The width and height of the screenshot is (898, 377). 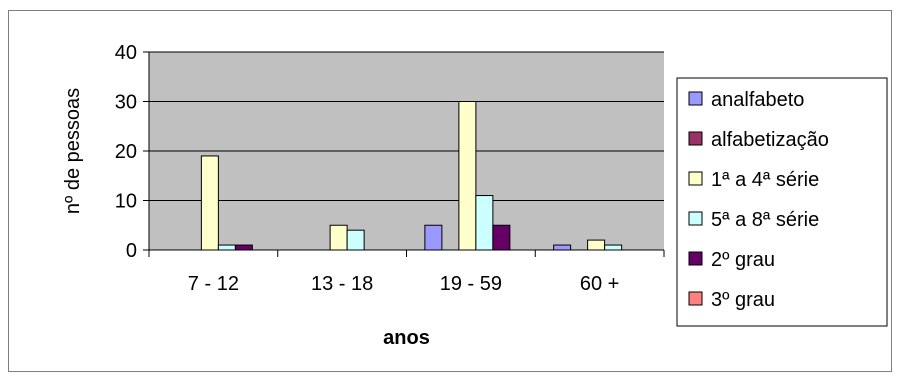 I want to click on x-tick-label: 7 - 12, so click(x=213, y=284).